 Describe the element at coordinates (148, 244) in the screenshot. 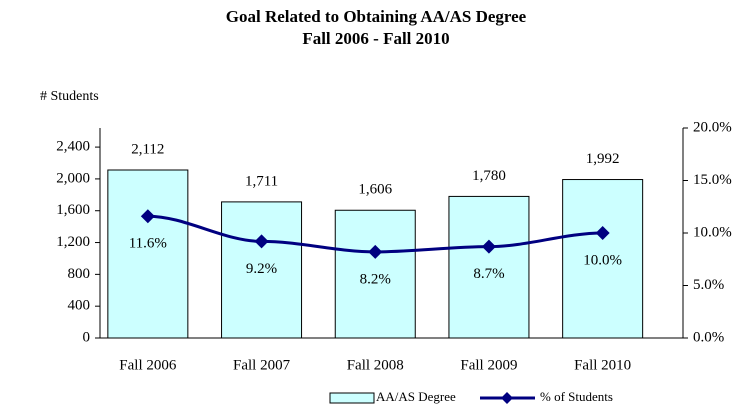

I see `line-value-label: 11.6%` at that location.